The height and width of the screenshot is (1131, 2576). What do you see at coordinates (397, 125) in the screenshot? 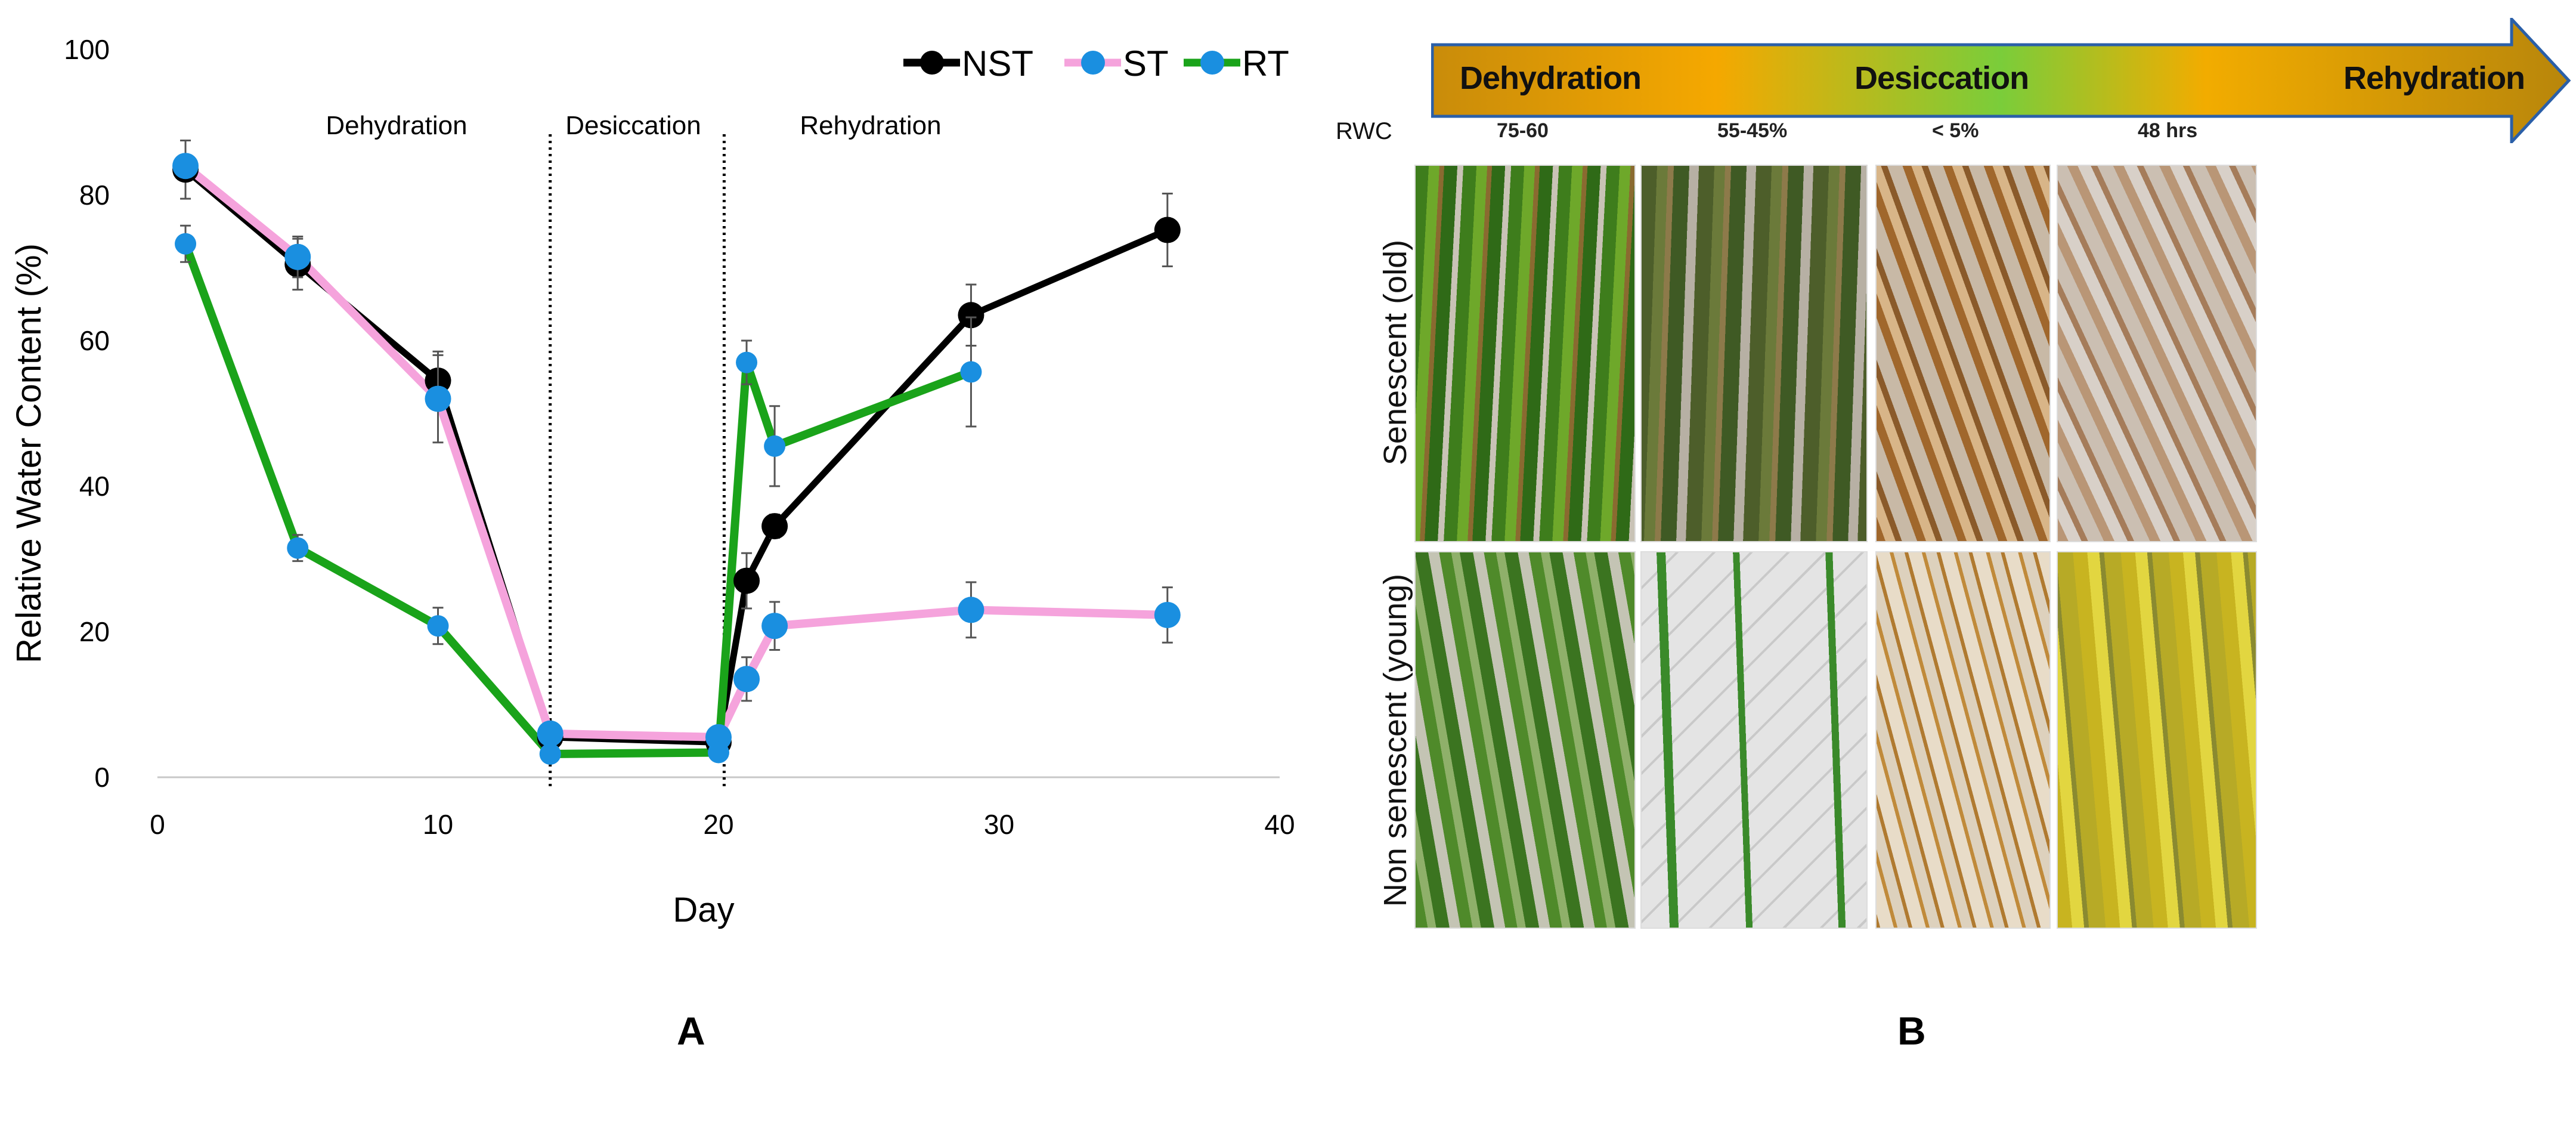
I see `phase-label: Dehydration` at bounding box center [397, 125].